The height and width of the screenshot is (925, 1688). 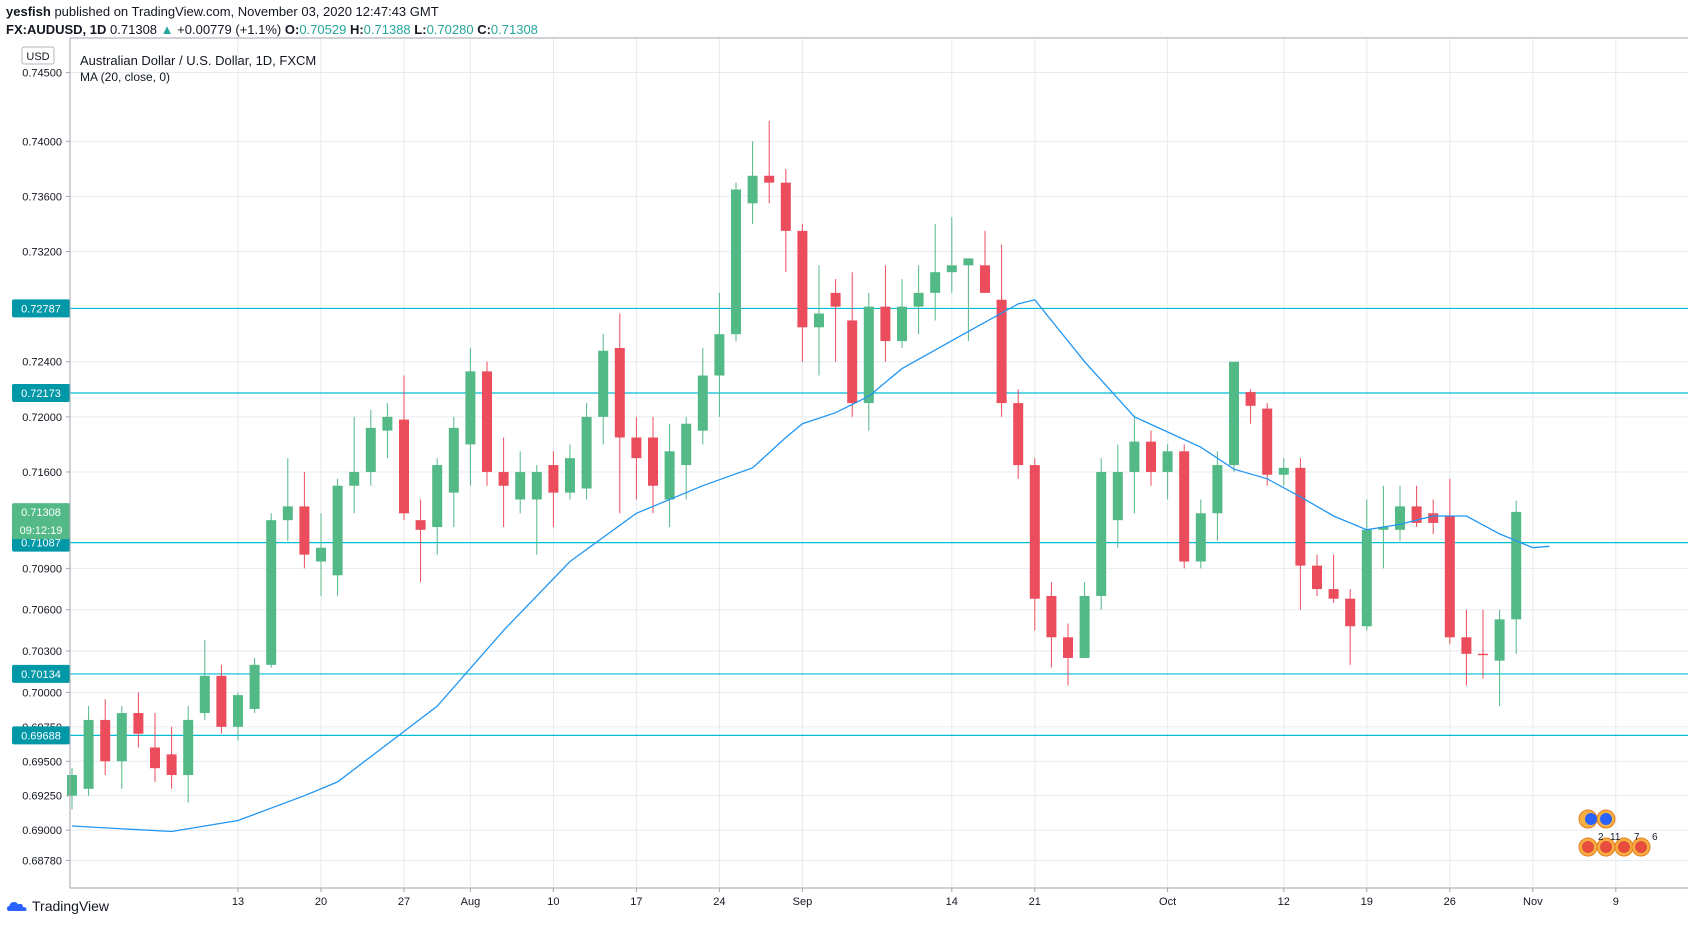 What do you see at coordinates (41, 544) in the screenshot?
I see `level-badge-label: 0.71087` at bounding box center [41, 544].